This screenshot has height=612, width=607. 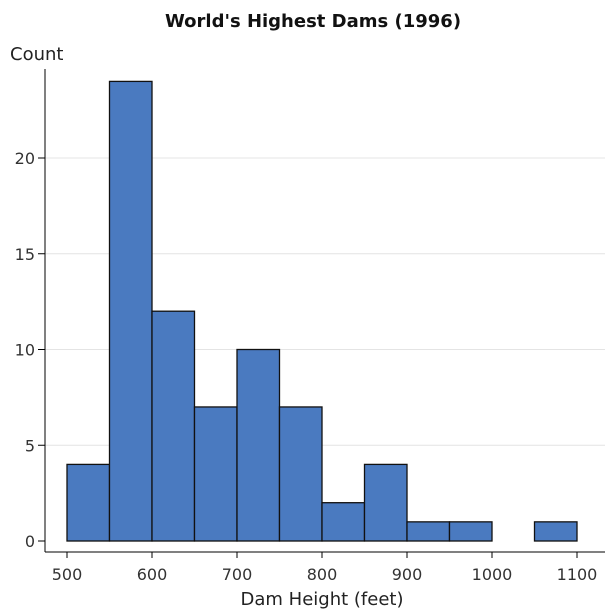 What do you see at coordinates (313, 21) in the screenshot?
I see `chart-title: World's Highest Dams (1996)` at bounding box center [313, 21].